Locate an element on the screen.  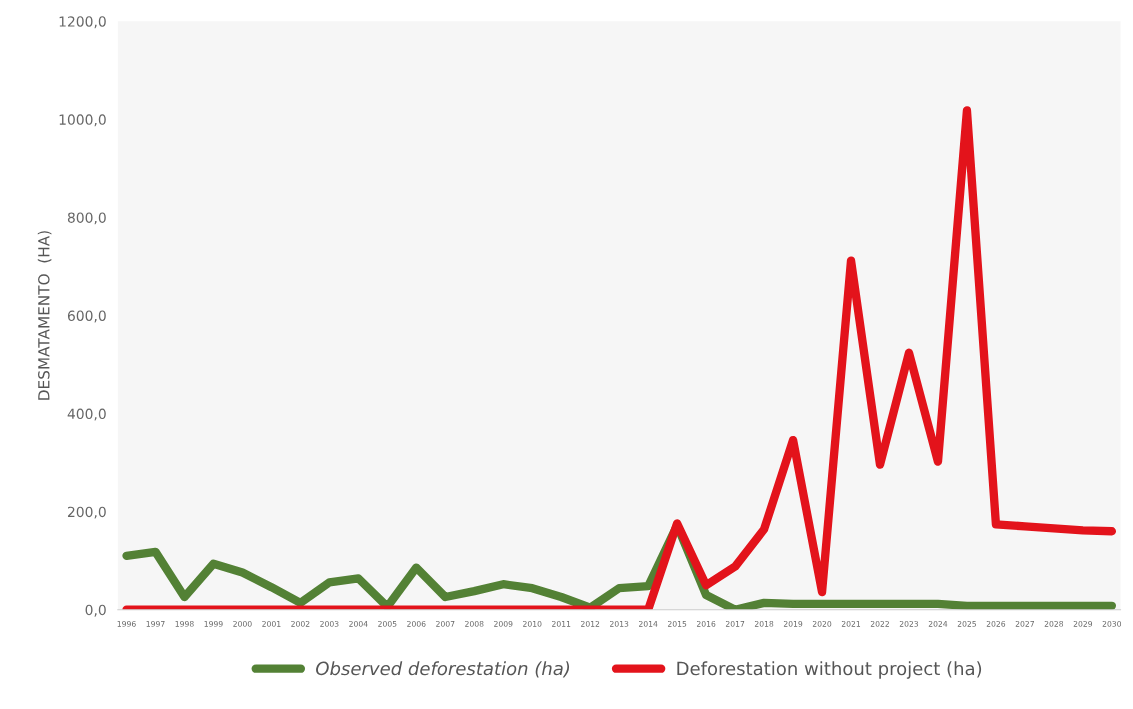
y-tick-label: 1000,0 is located at coordinates (82, 120).